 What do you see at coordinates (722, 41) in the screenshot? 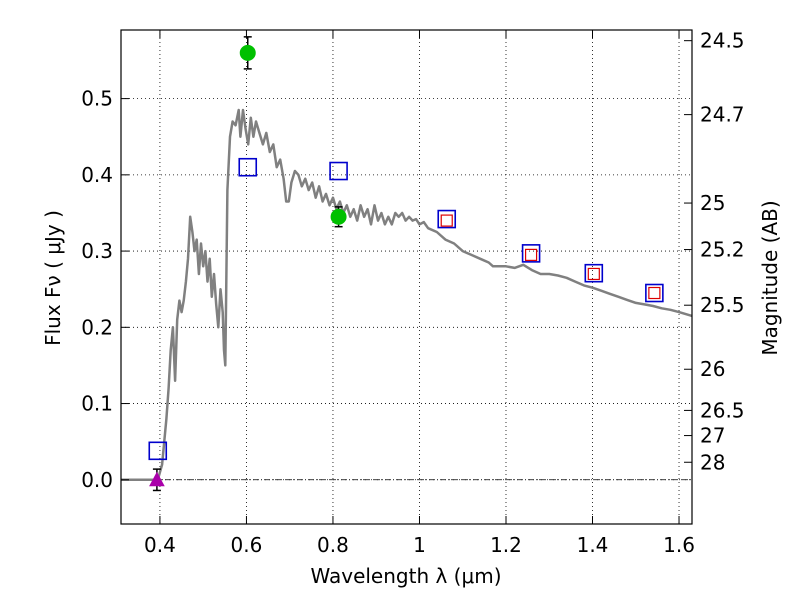
I see `mag-tick-label: 24.5` at bounding box center [722, 41].